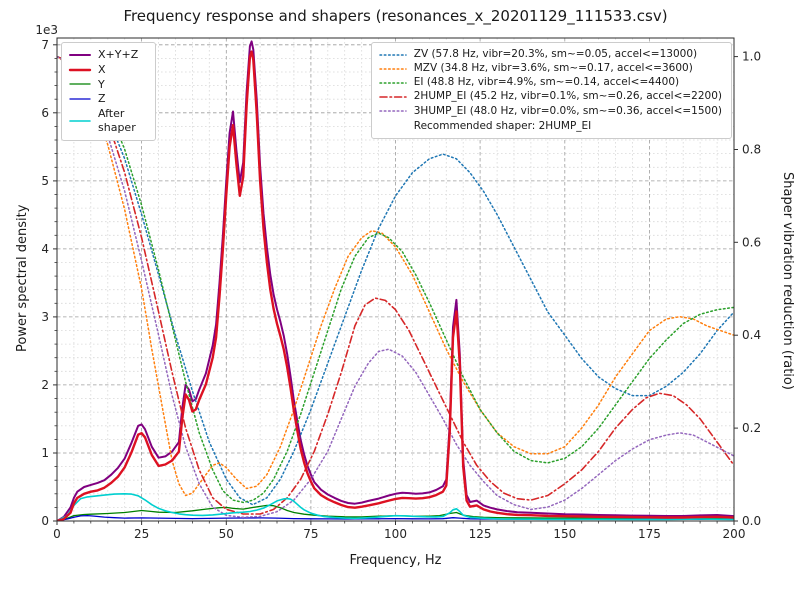 This screenshot has width=800, height=600. I want to click on legend-line-X, so click(80, 69).